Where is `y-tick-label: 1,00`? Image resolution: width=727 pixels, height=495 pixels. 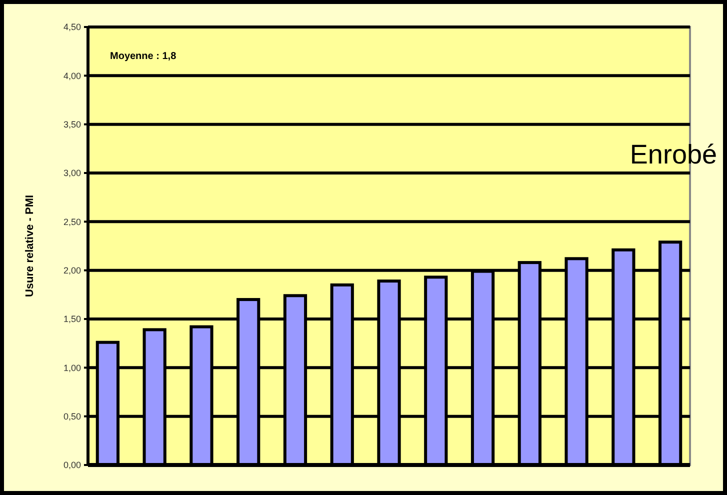 y-tick-label: 1,00 is located at coordinates (72, 367).